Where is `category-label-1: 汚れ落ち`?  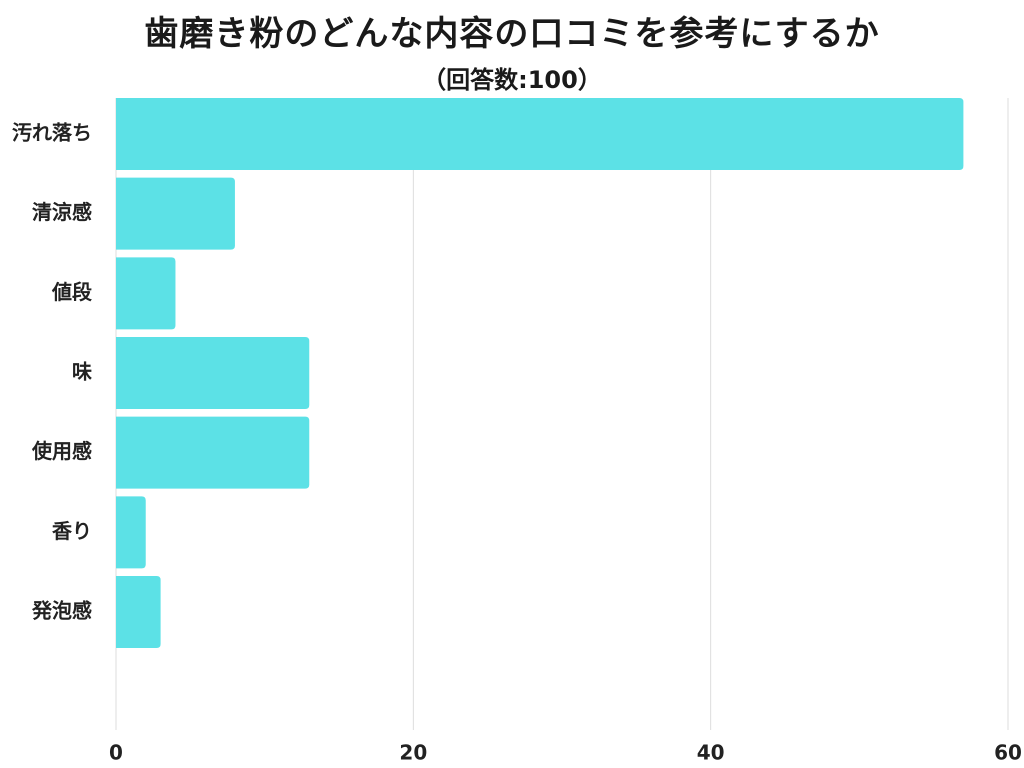
category-label-1: 汚れ落ち is located at coordinates (52, 133).